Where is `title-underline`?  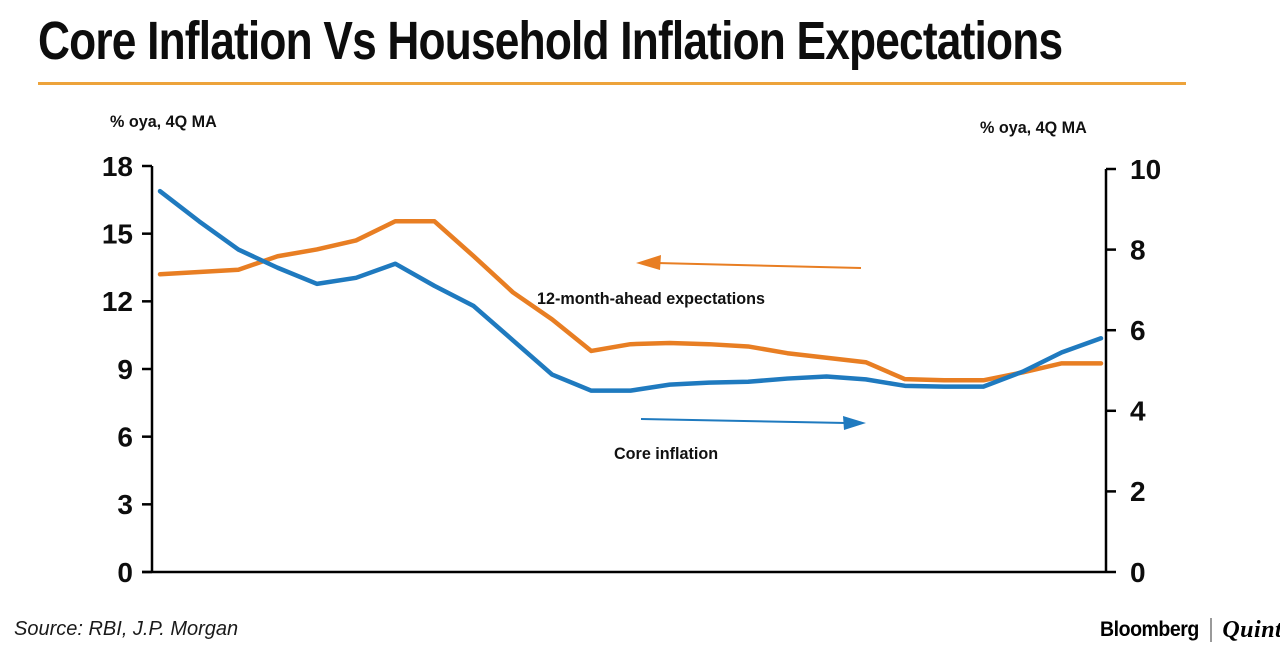 title-underline is located at coordinates (612, 83).